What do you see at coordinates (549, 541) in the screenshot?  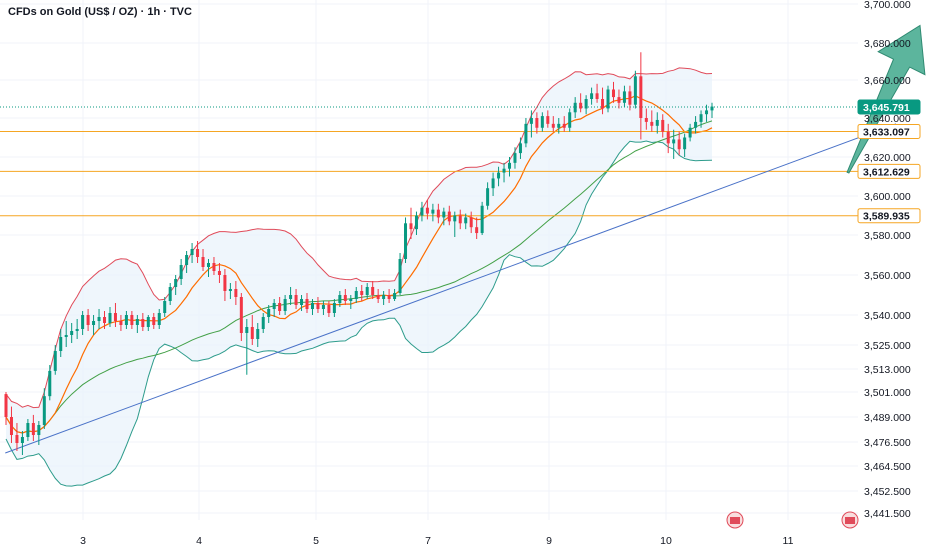 I see `x-tick-label: 9` at bounding box center [549, 541].